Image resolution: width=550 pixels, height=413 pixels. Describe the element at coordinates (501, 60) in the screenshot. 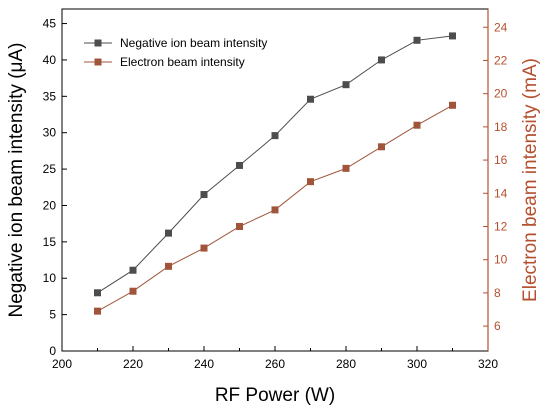

I see `y-right-tick-label: 22` at that location.